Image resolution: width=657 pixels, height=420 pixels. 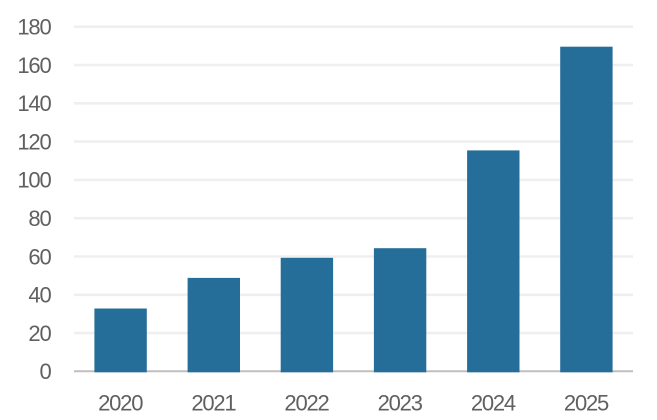 I want to click on svg-text: 180, so click(x=34, y=27).